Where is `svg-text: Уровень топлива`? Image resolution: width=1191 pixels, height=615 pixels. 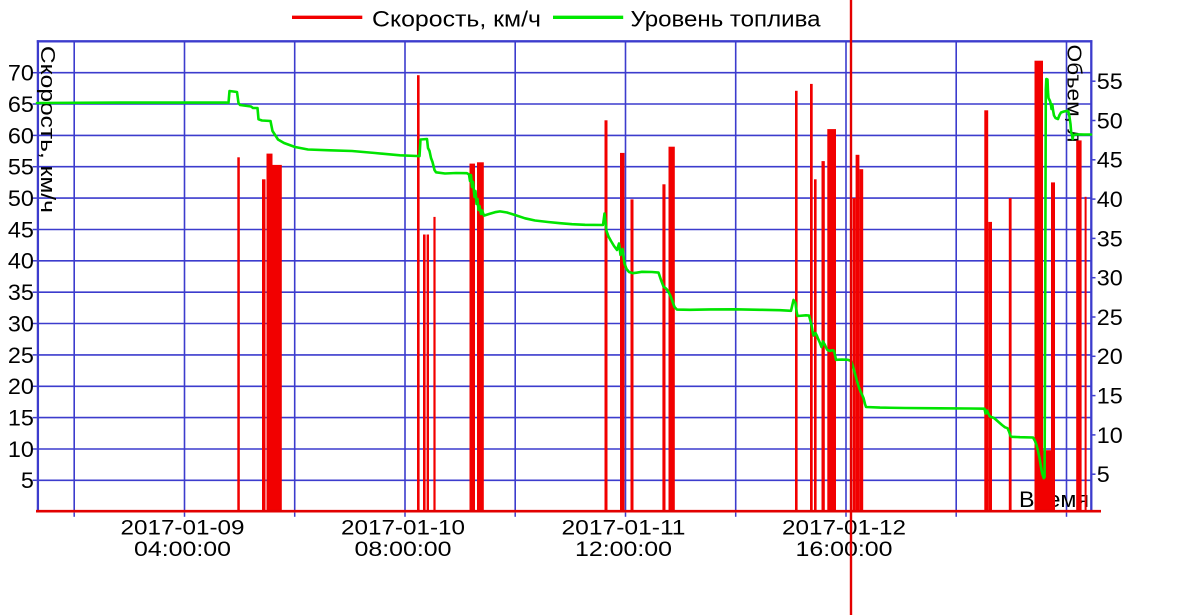 svg-text: Уровень топлива is located at coordinates (726, 18).